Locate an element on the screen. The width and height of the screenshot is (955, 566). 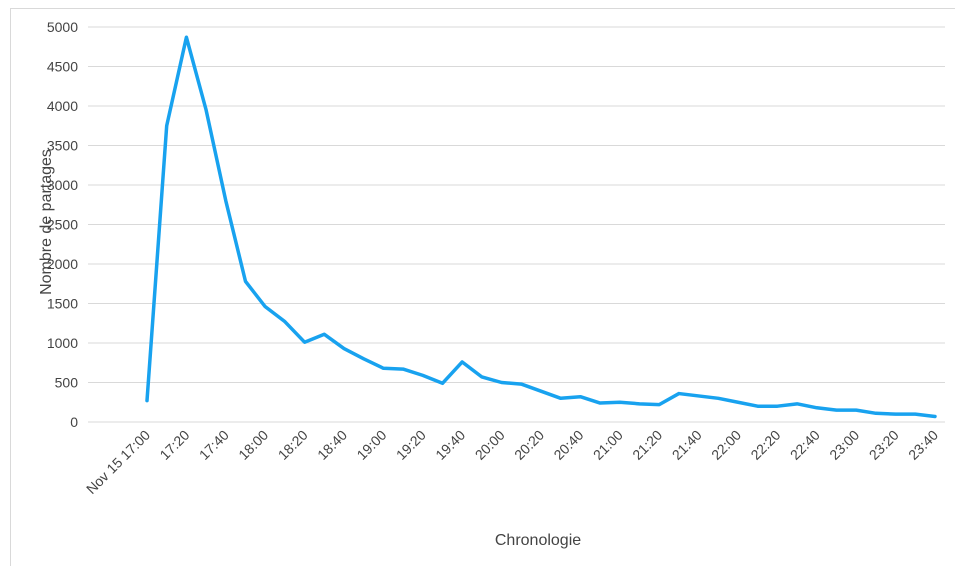
x-tick-label: 23:40 is located at coordinates (923, 445).